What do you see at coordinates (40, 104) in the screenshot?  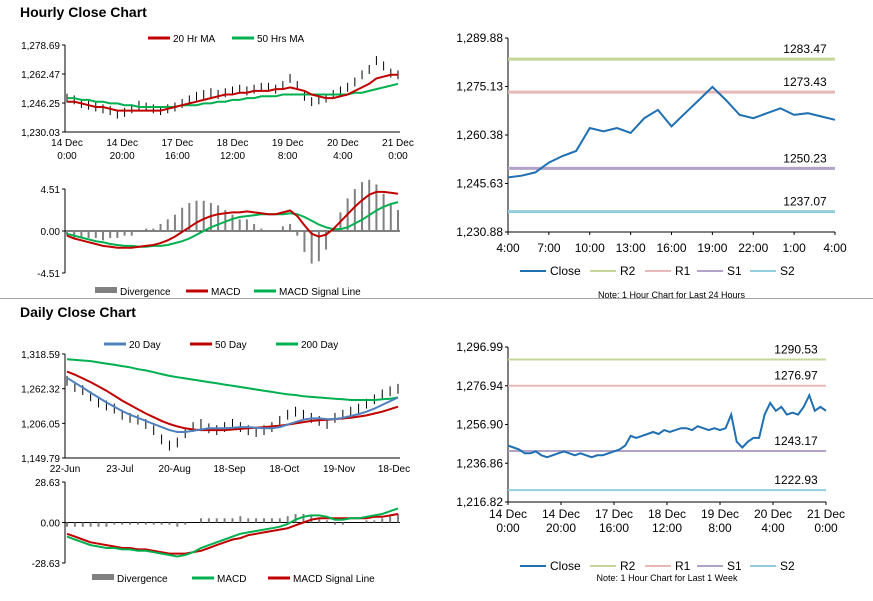 I see `y-tick-label: 1,246.25` at bounding box center [40, 104].